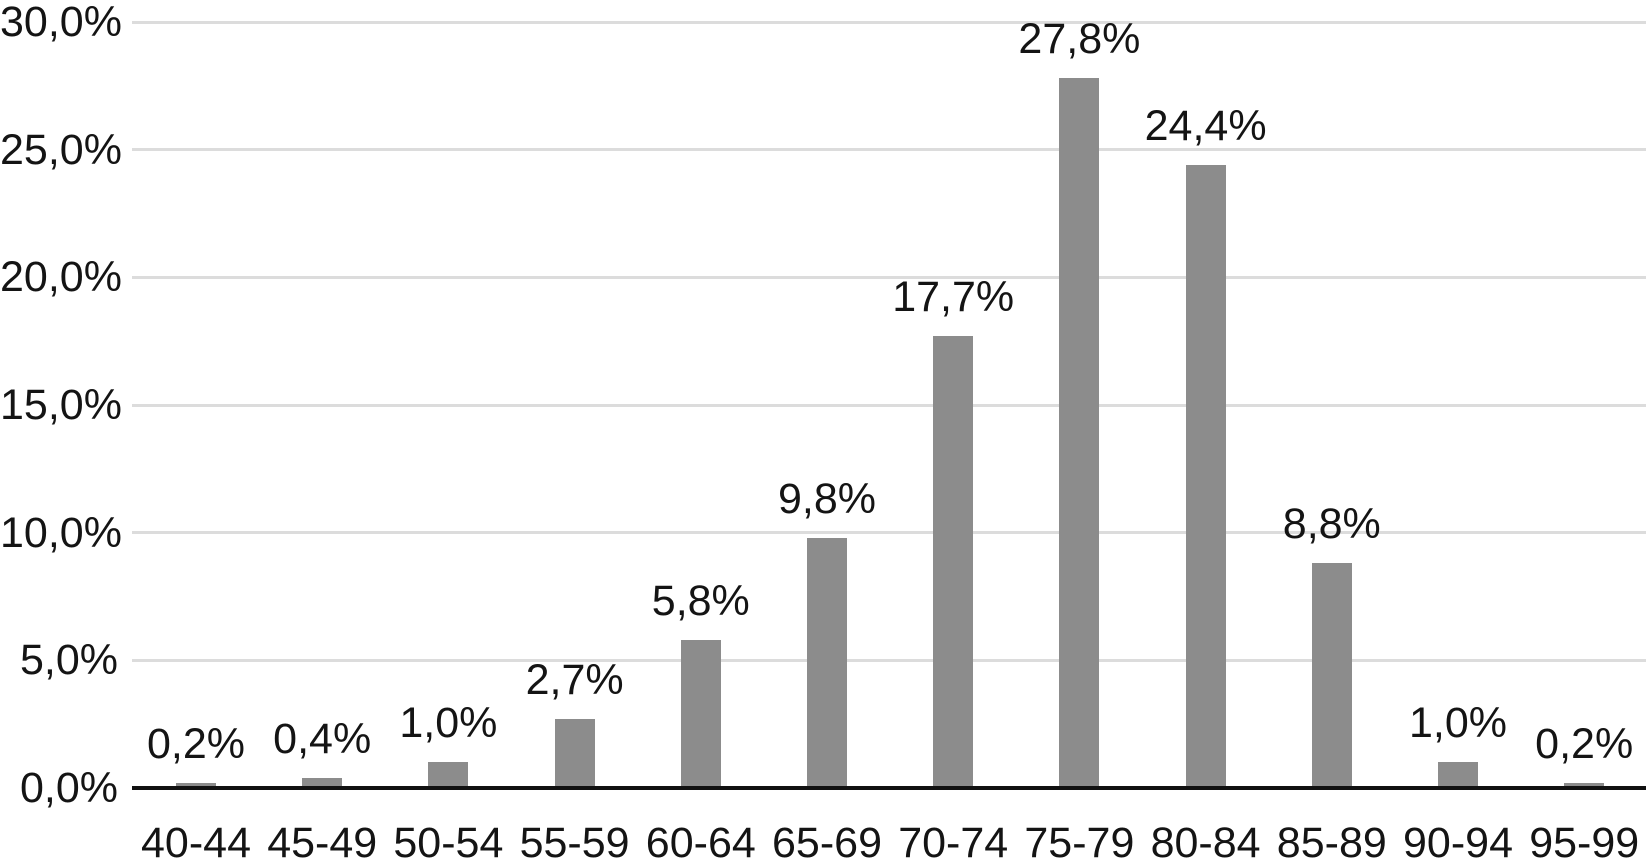 The image size is (1646, 868). I want to click on x-axis-category-label: 60-64, so click(700, 843).